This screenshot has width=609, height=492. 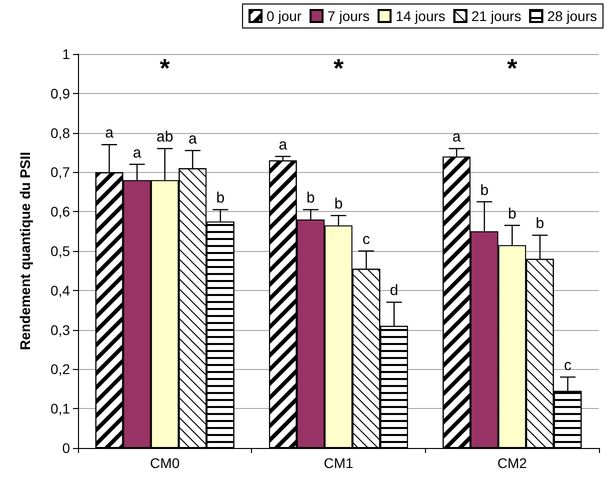 What do you see at coordinates (421, 16) in the screenshot?
I see `legend-label: 14 jours` at bounding box center [421, 16].